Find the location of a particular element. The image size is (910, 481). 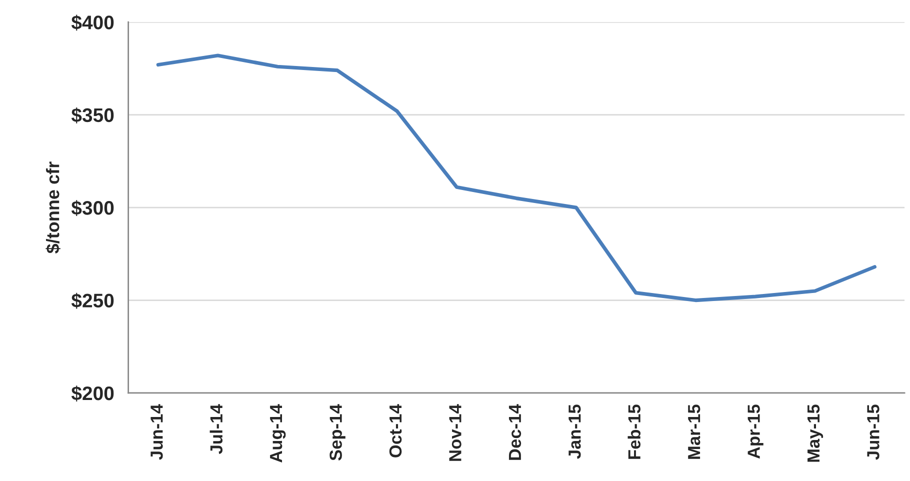

y-tick-label: $400 is located at coordinates (92, 22).